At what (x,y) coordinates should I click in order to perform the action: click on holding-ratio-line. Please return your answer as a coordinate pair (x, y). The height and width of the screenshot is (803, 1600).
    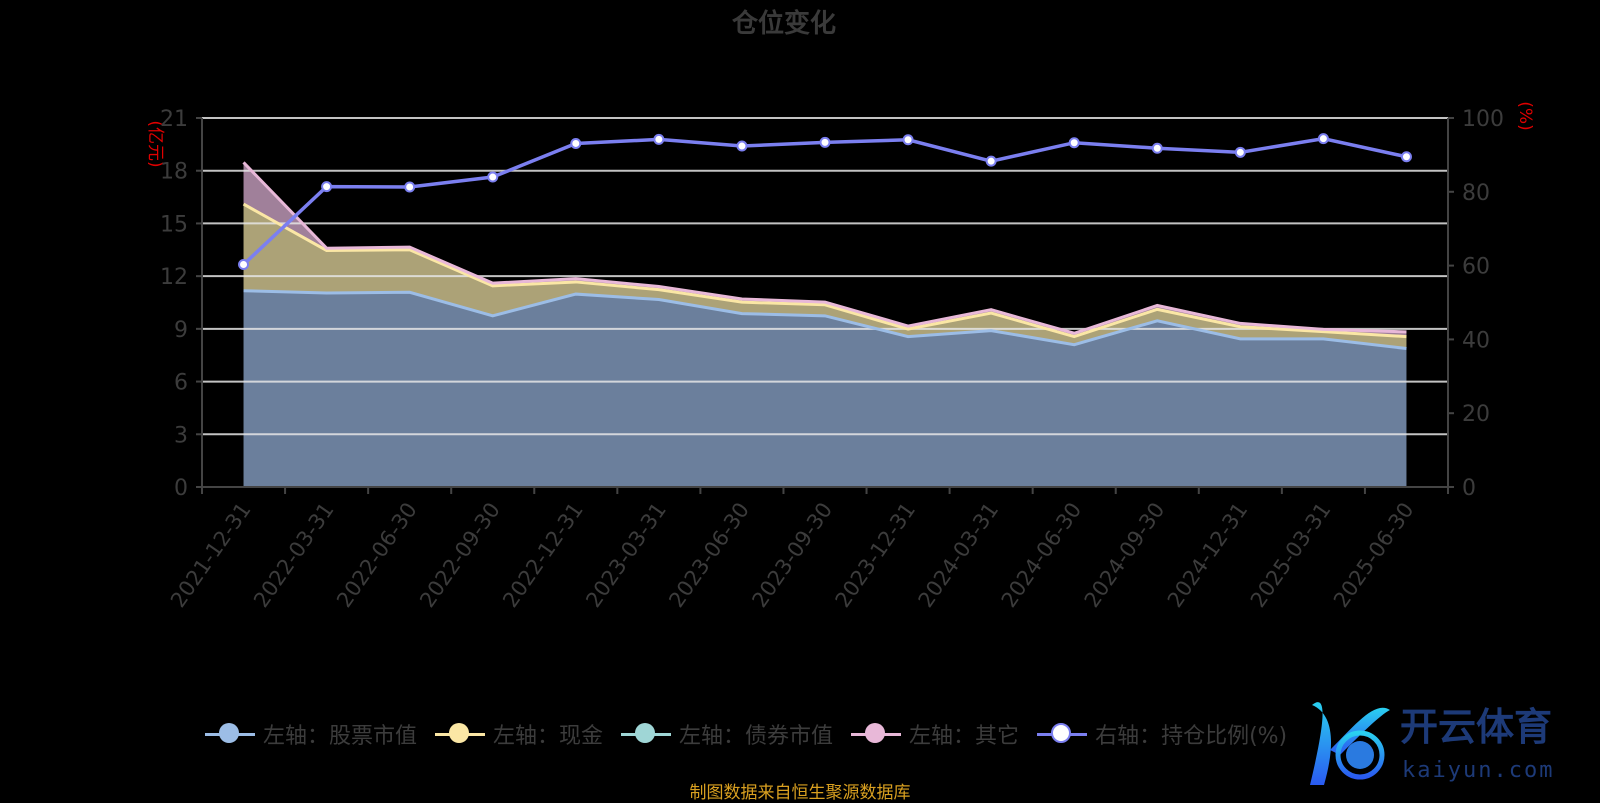
    Looking at the image, I should click on (824, 201).